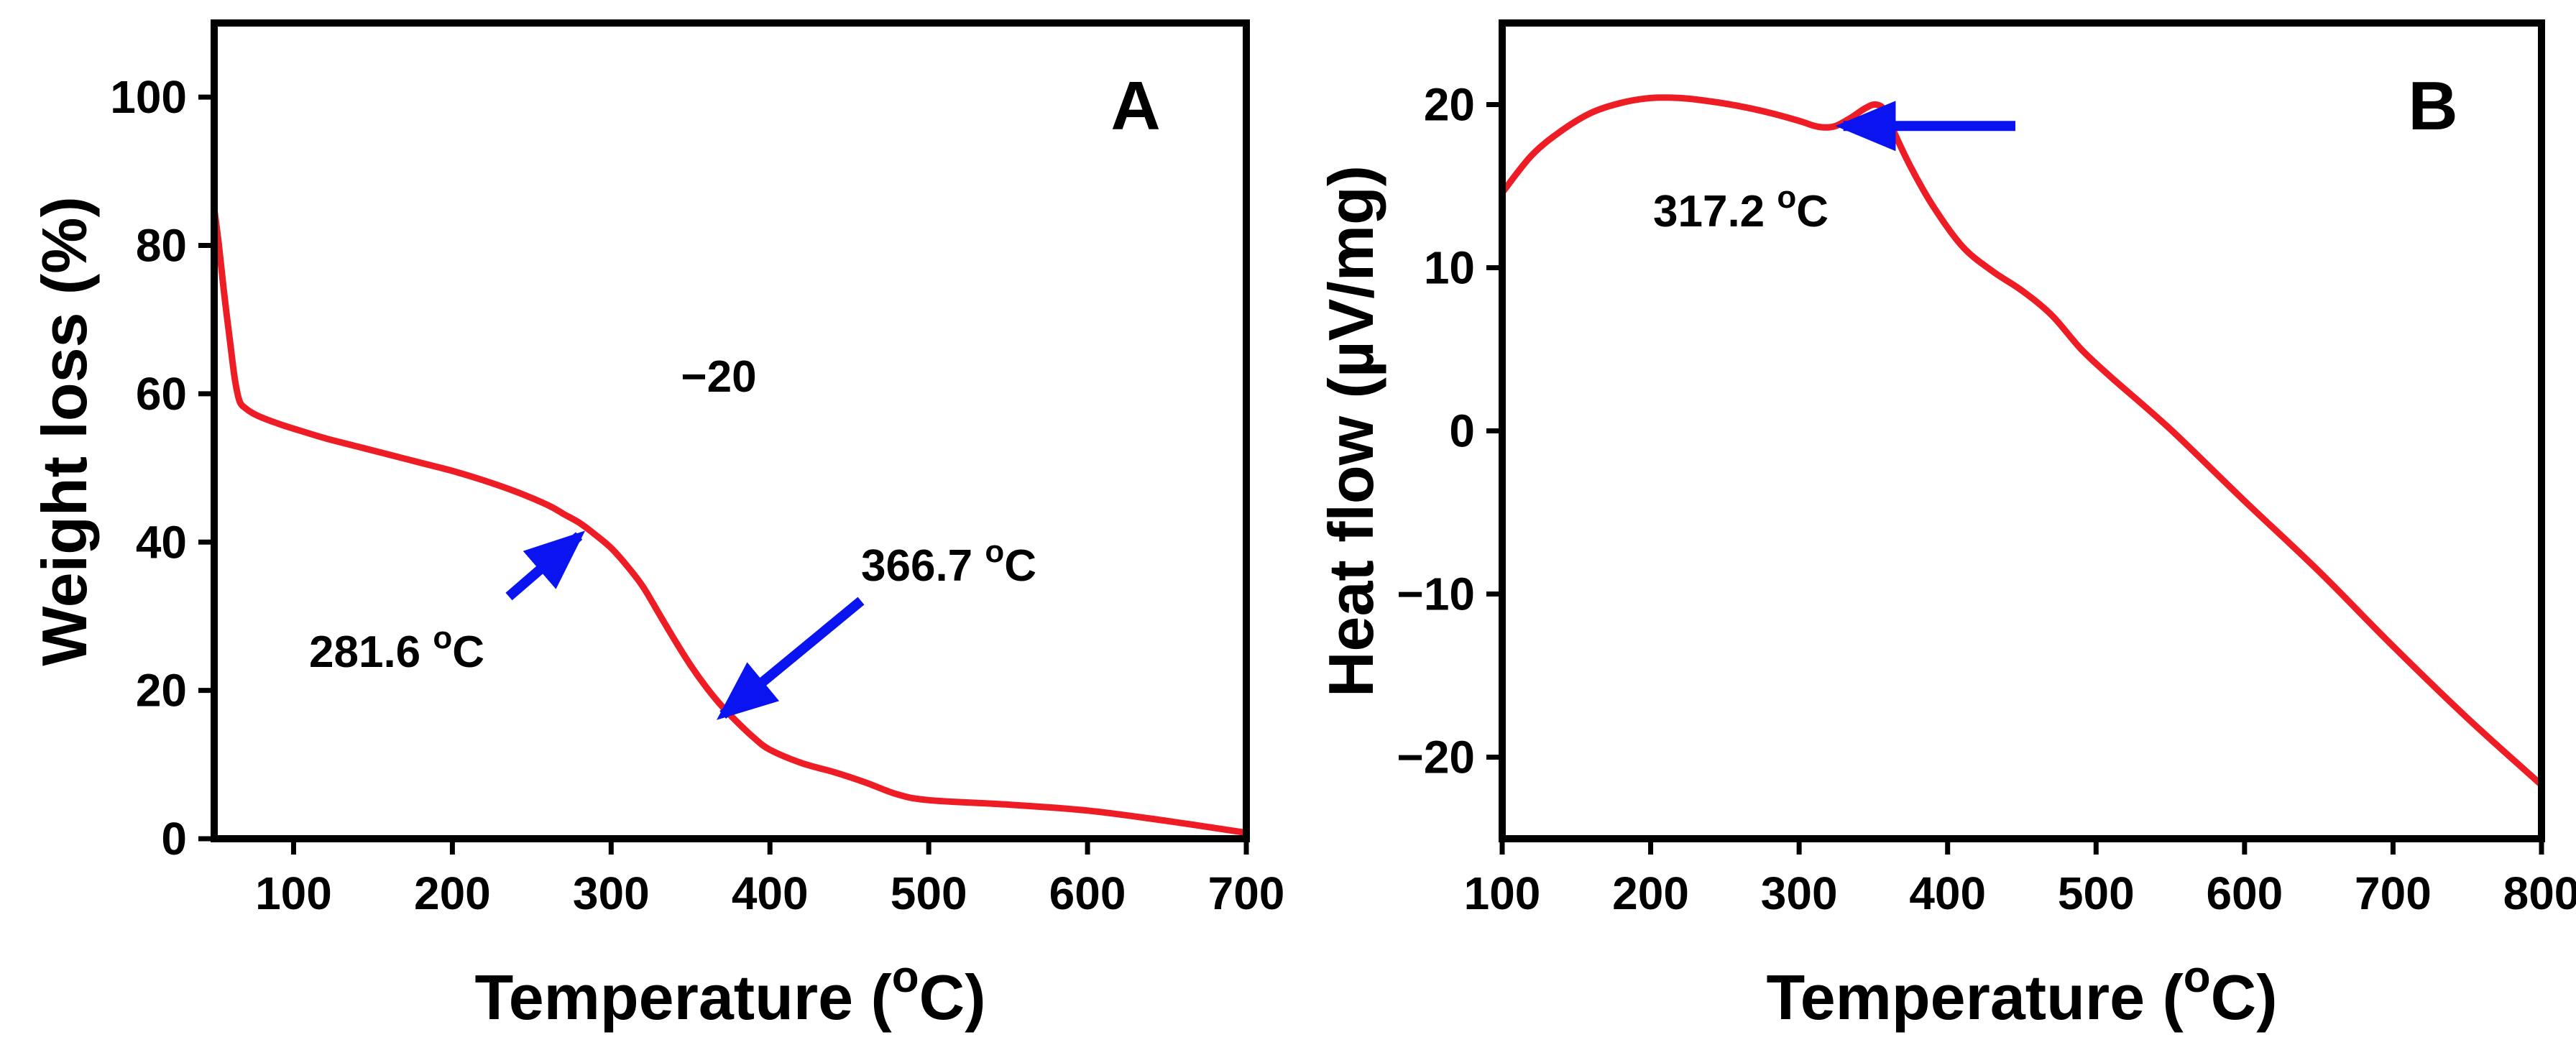 This screenshot has height=1045, width=2576. Describe the element at coordinates (1350, 431) in the screenshot. I see `panel-b-y-axis-title: Heat flow (µV/mg)` at that location.